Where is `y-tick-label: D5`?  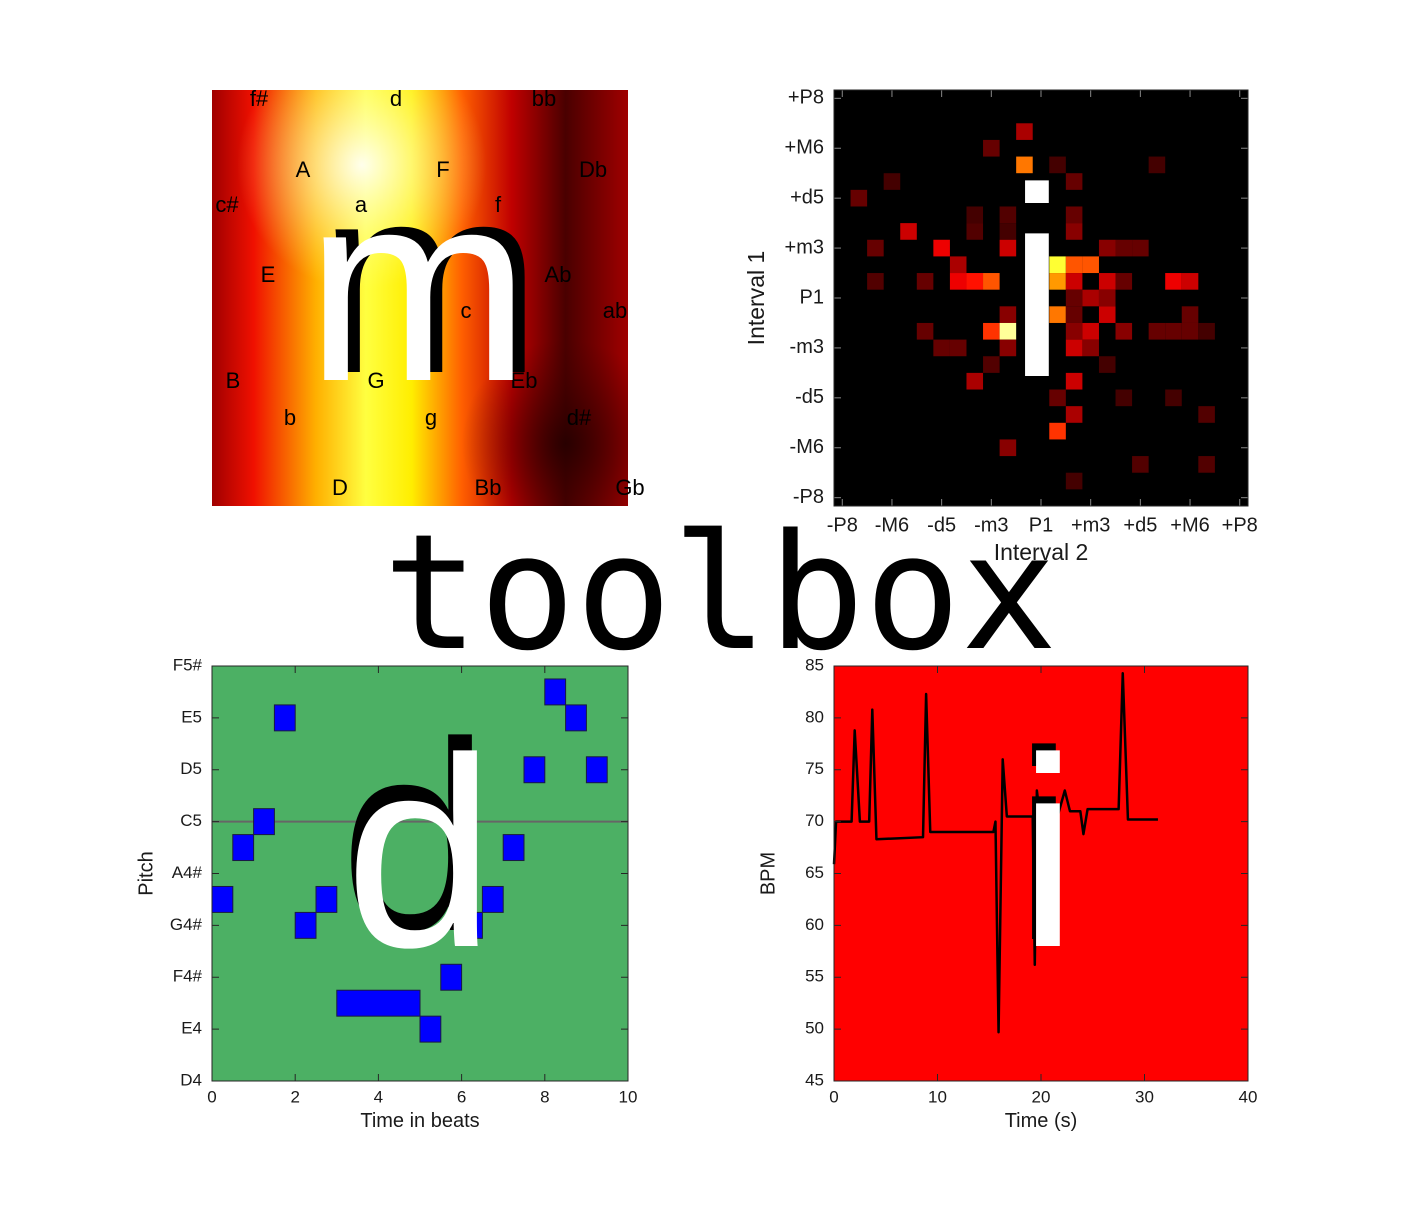
y-tick-label: D5 is located at coordinates (191, 768).